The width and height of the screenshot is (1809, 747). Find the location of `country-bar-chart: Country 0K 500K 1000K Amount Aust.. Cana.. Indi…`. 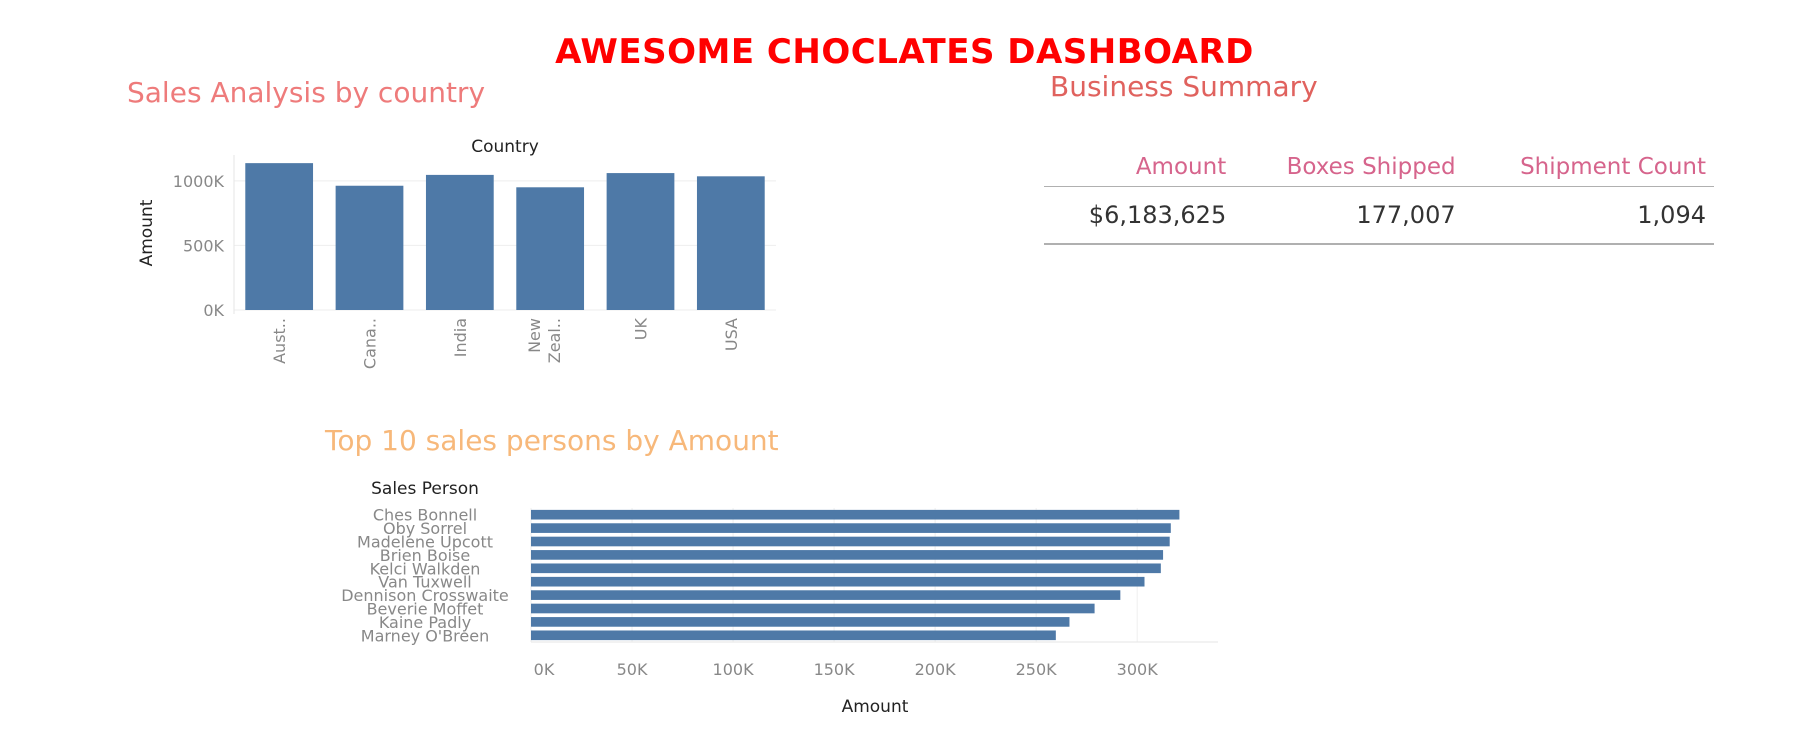

country-bar-chart: Country 0K 500K 1000K Amount Aust.. Cana.. Indi… is located at coordinates (456, 253).